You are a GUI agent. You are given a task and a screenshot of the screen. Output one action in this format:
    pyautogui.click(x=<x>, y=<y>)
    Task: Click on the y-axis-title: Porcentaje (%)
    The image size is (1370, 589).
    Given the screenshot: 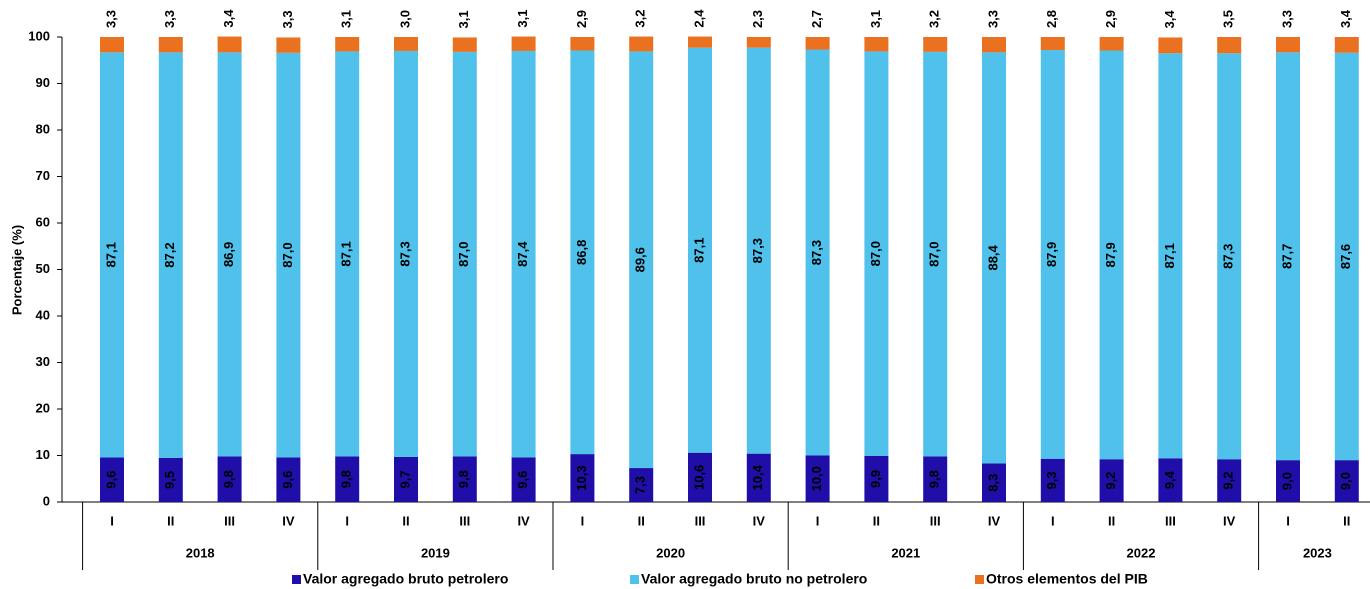 What is the action you would take?
    pyautogui.click(x=16, y=270)
    